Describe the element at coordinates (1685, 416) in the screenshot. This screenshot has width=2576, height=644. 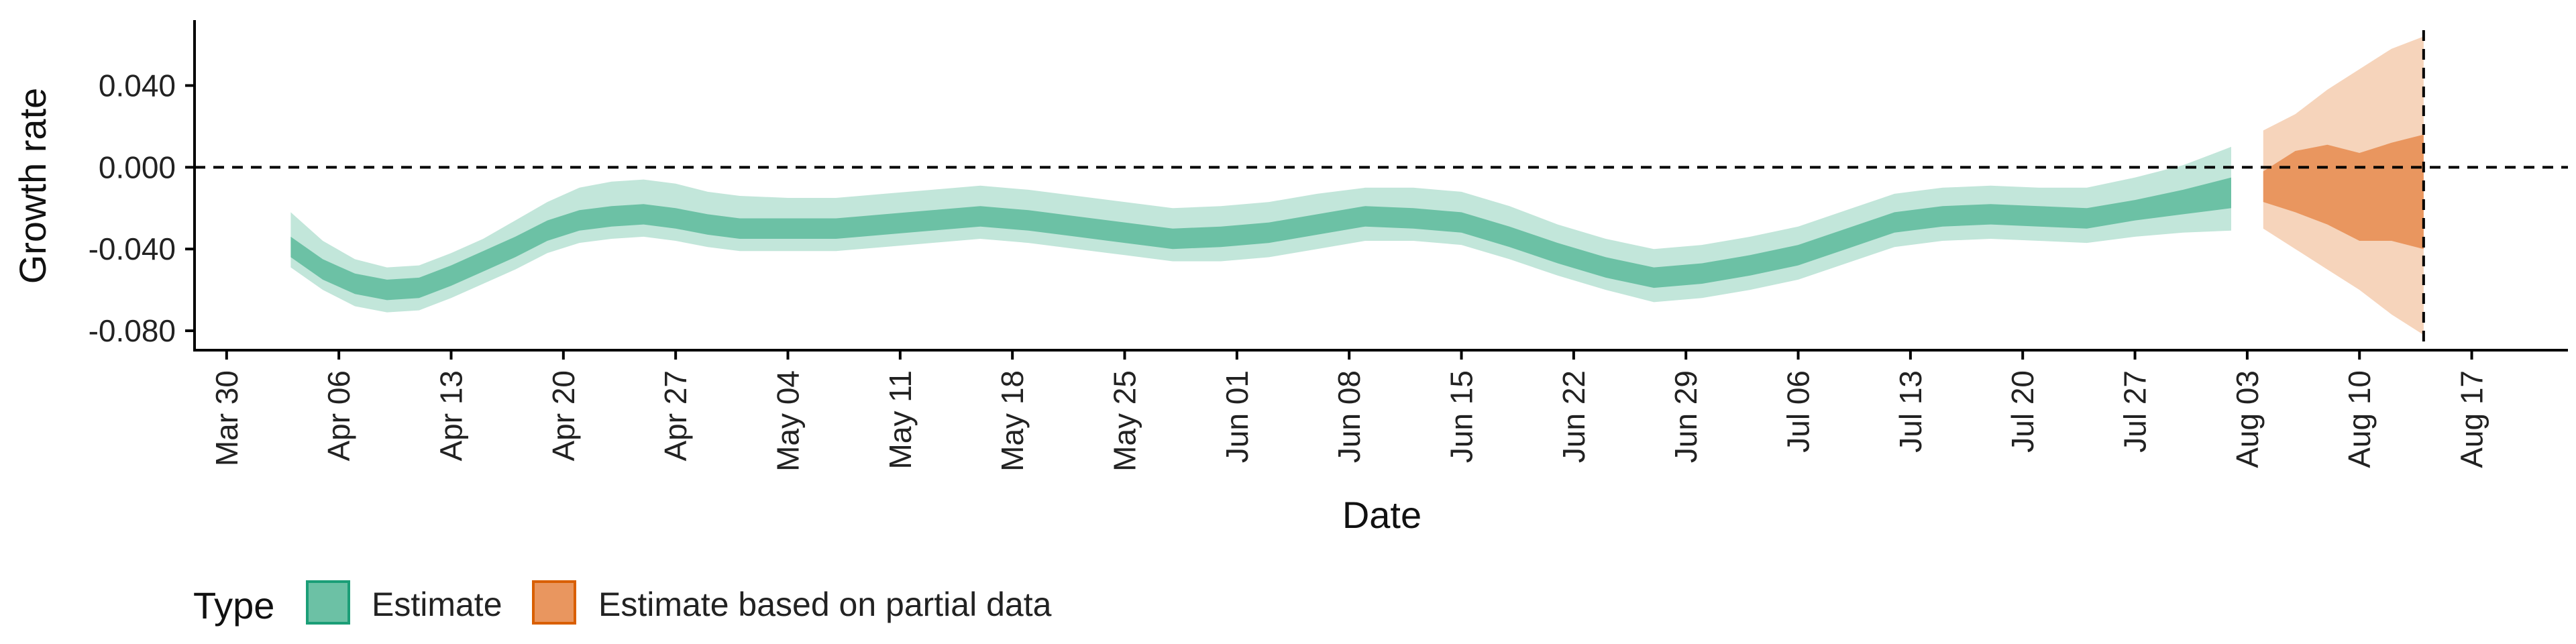
I see `x-tick-label: Jun 29` at that location.